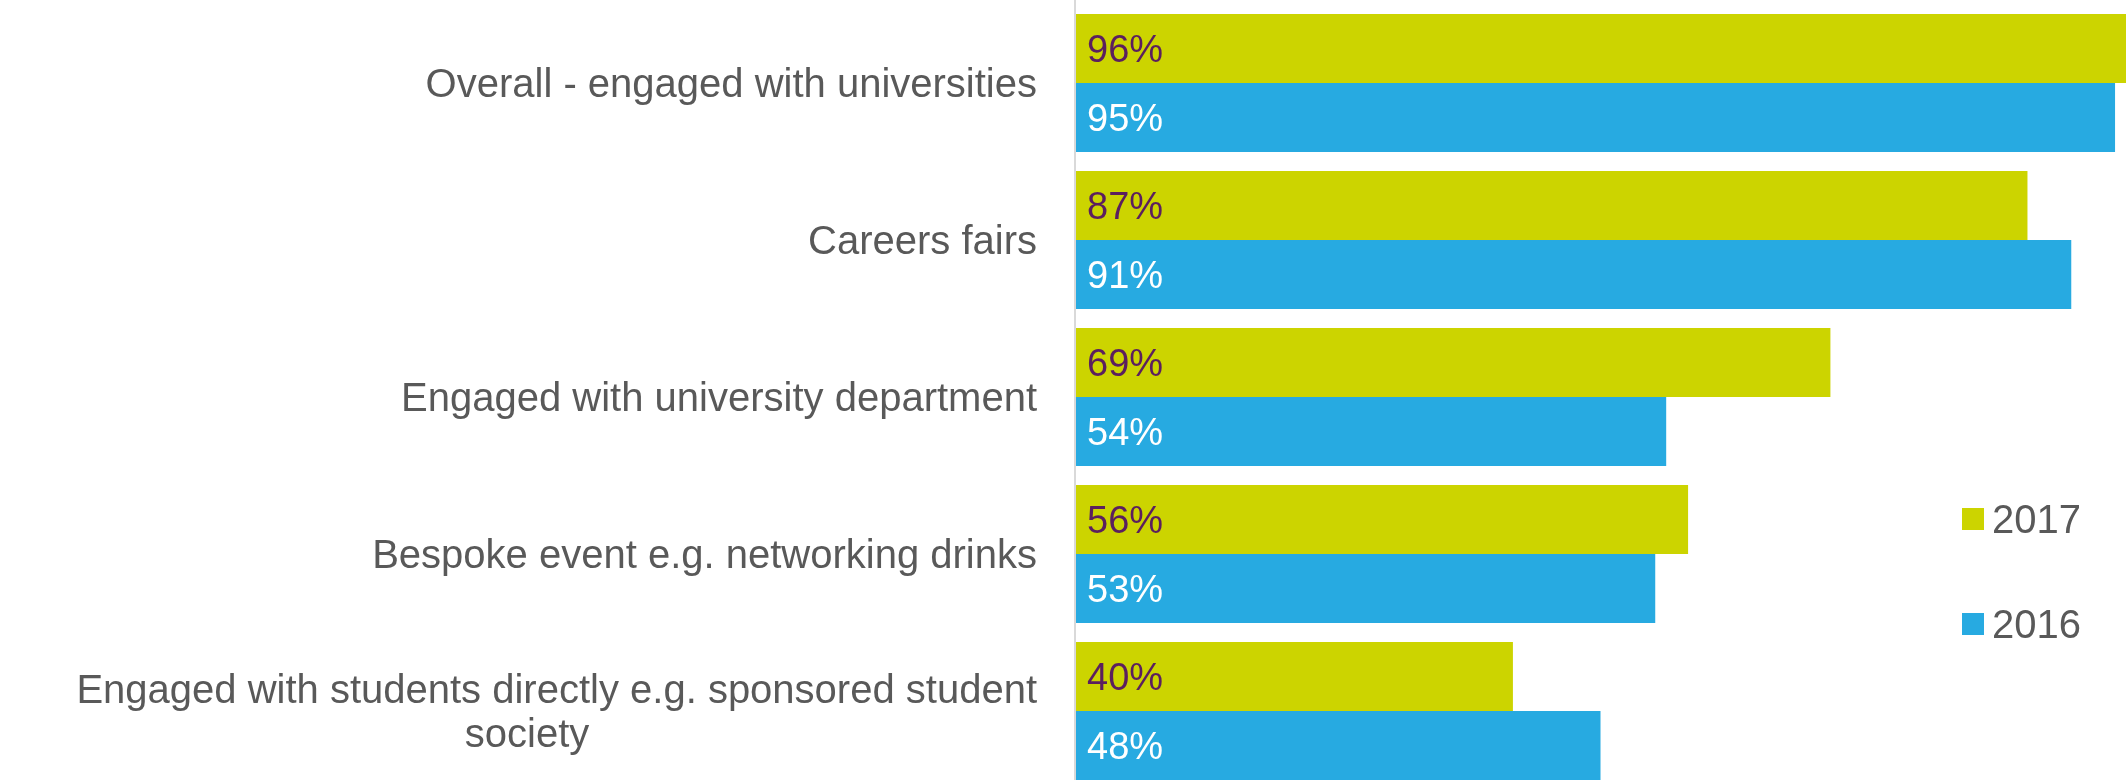  Describe the element at coordinates (1125, 519) in the screenshot. I see `data-label: 56%` at that location.